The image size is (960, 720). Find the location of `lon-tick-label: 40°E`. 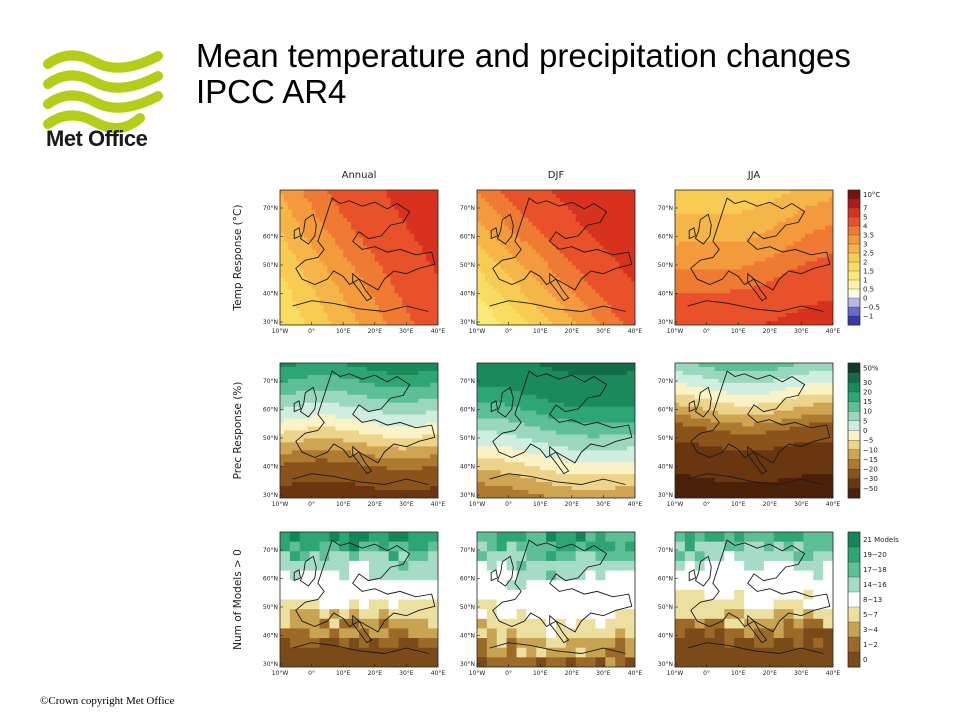

lon-tick-label: 40°E is located at coordinates (635, 331).